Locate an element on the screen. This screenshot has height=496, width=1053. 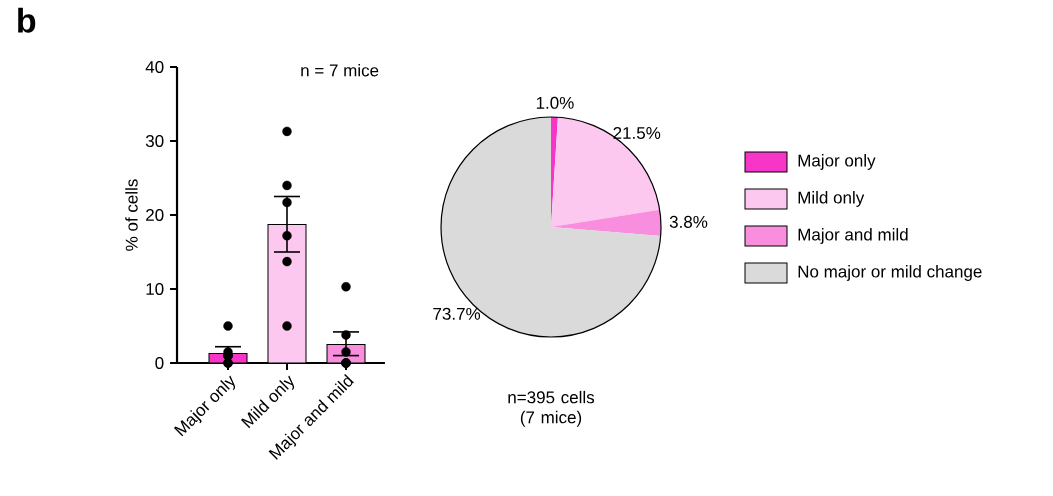
y-axis-title: % of cells is located at coordinates (131, 215).